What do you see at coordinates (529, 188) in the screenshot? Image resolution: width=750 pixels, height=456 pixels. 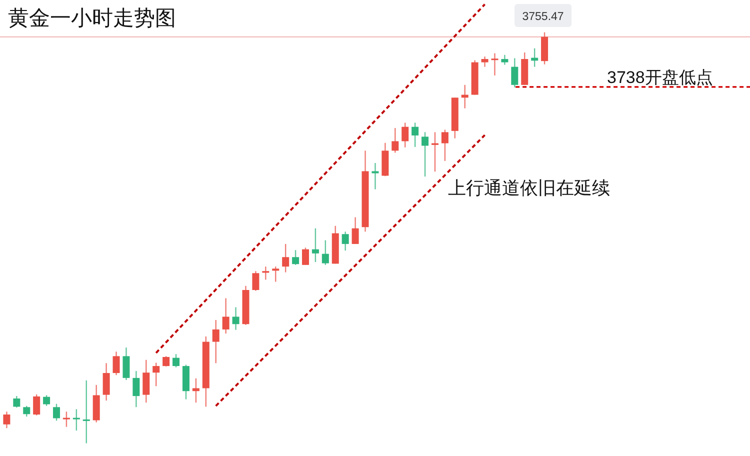 I see `annotation: 上行通道依旧在延续` at bounding box center [529, 188].